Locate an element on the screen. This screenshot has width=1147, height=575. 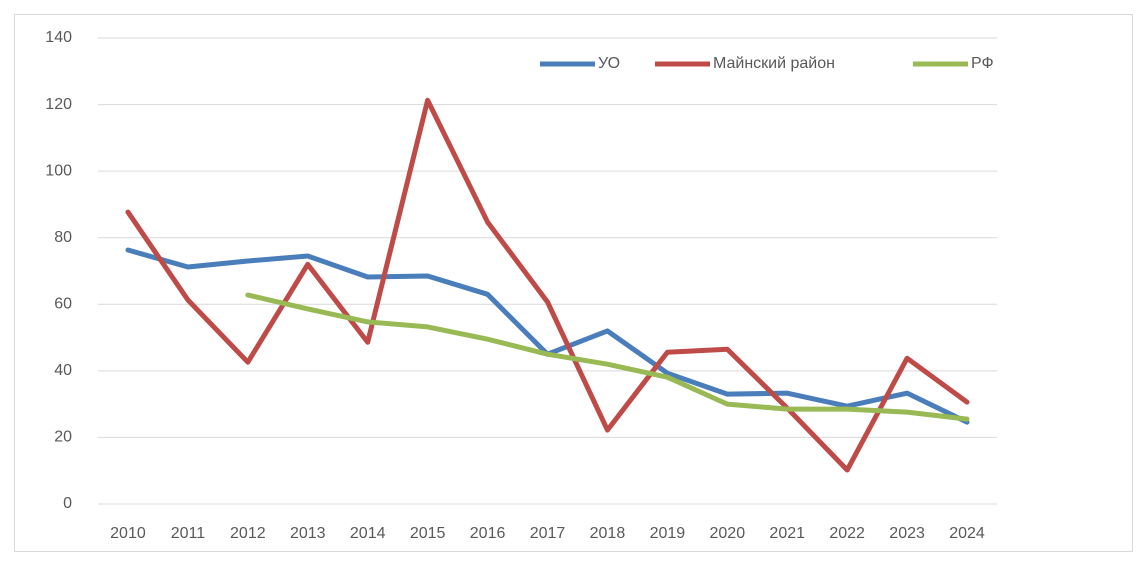
y-tick-label: 80 is located at coordinates (63, 237).